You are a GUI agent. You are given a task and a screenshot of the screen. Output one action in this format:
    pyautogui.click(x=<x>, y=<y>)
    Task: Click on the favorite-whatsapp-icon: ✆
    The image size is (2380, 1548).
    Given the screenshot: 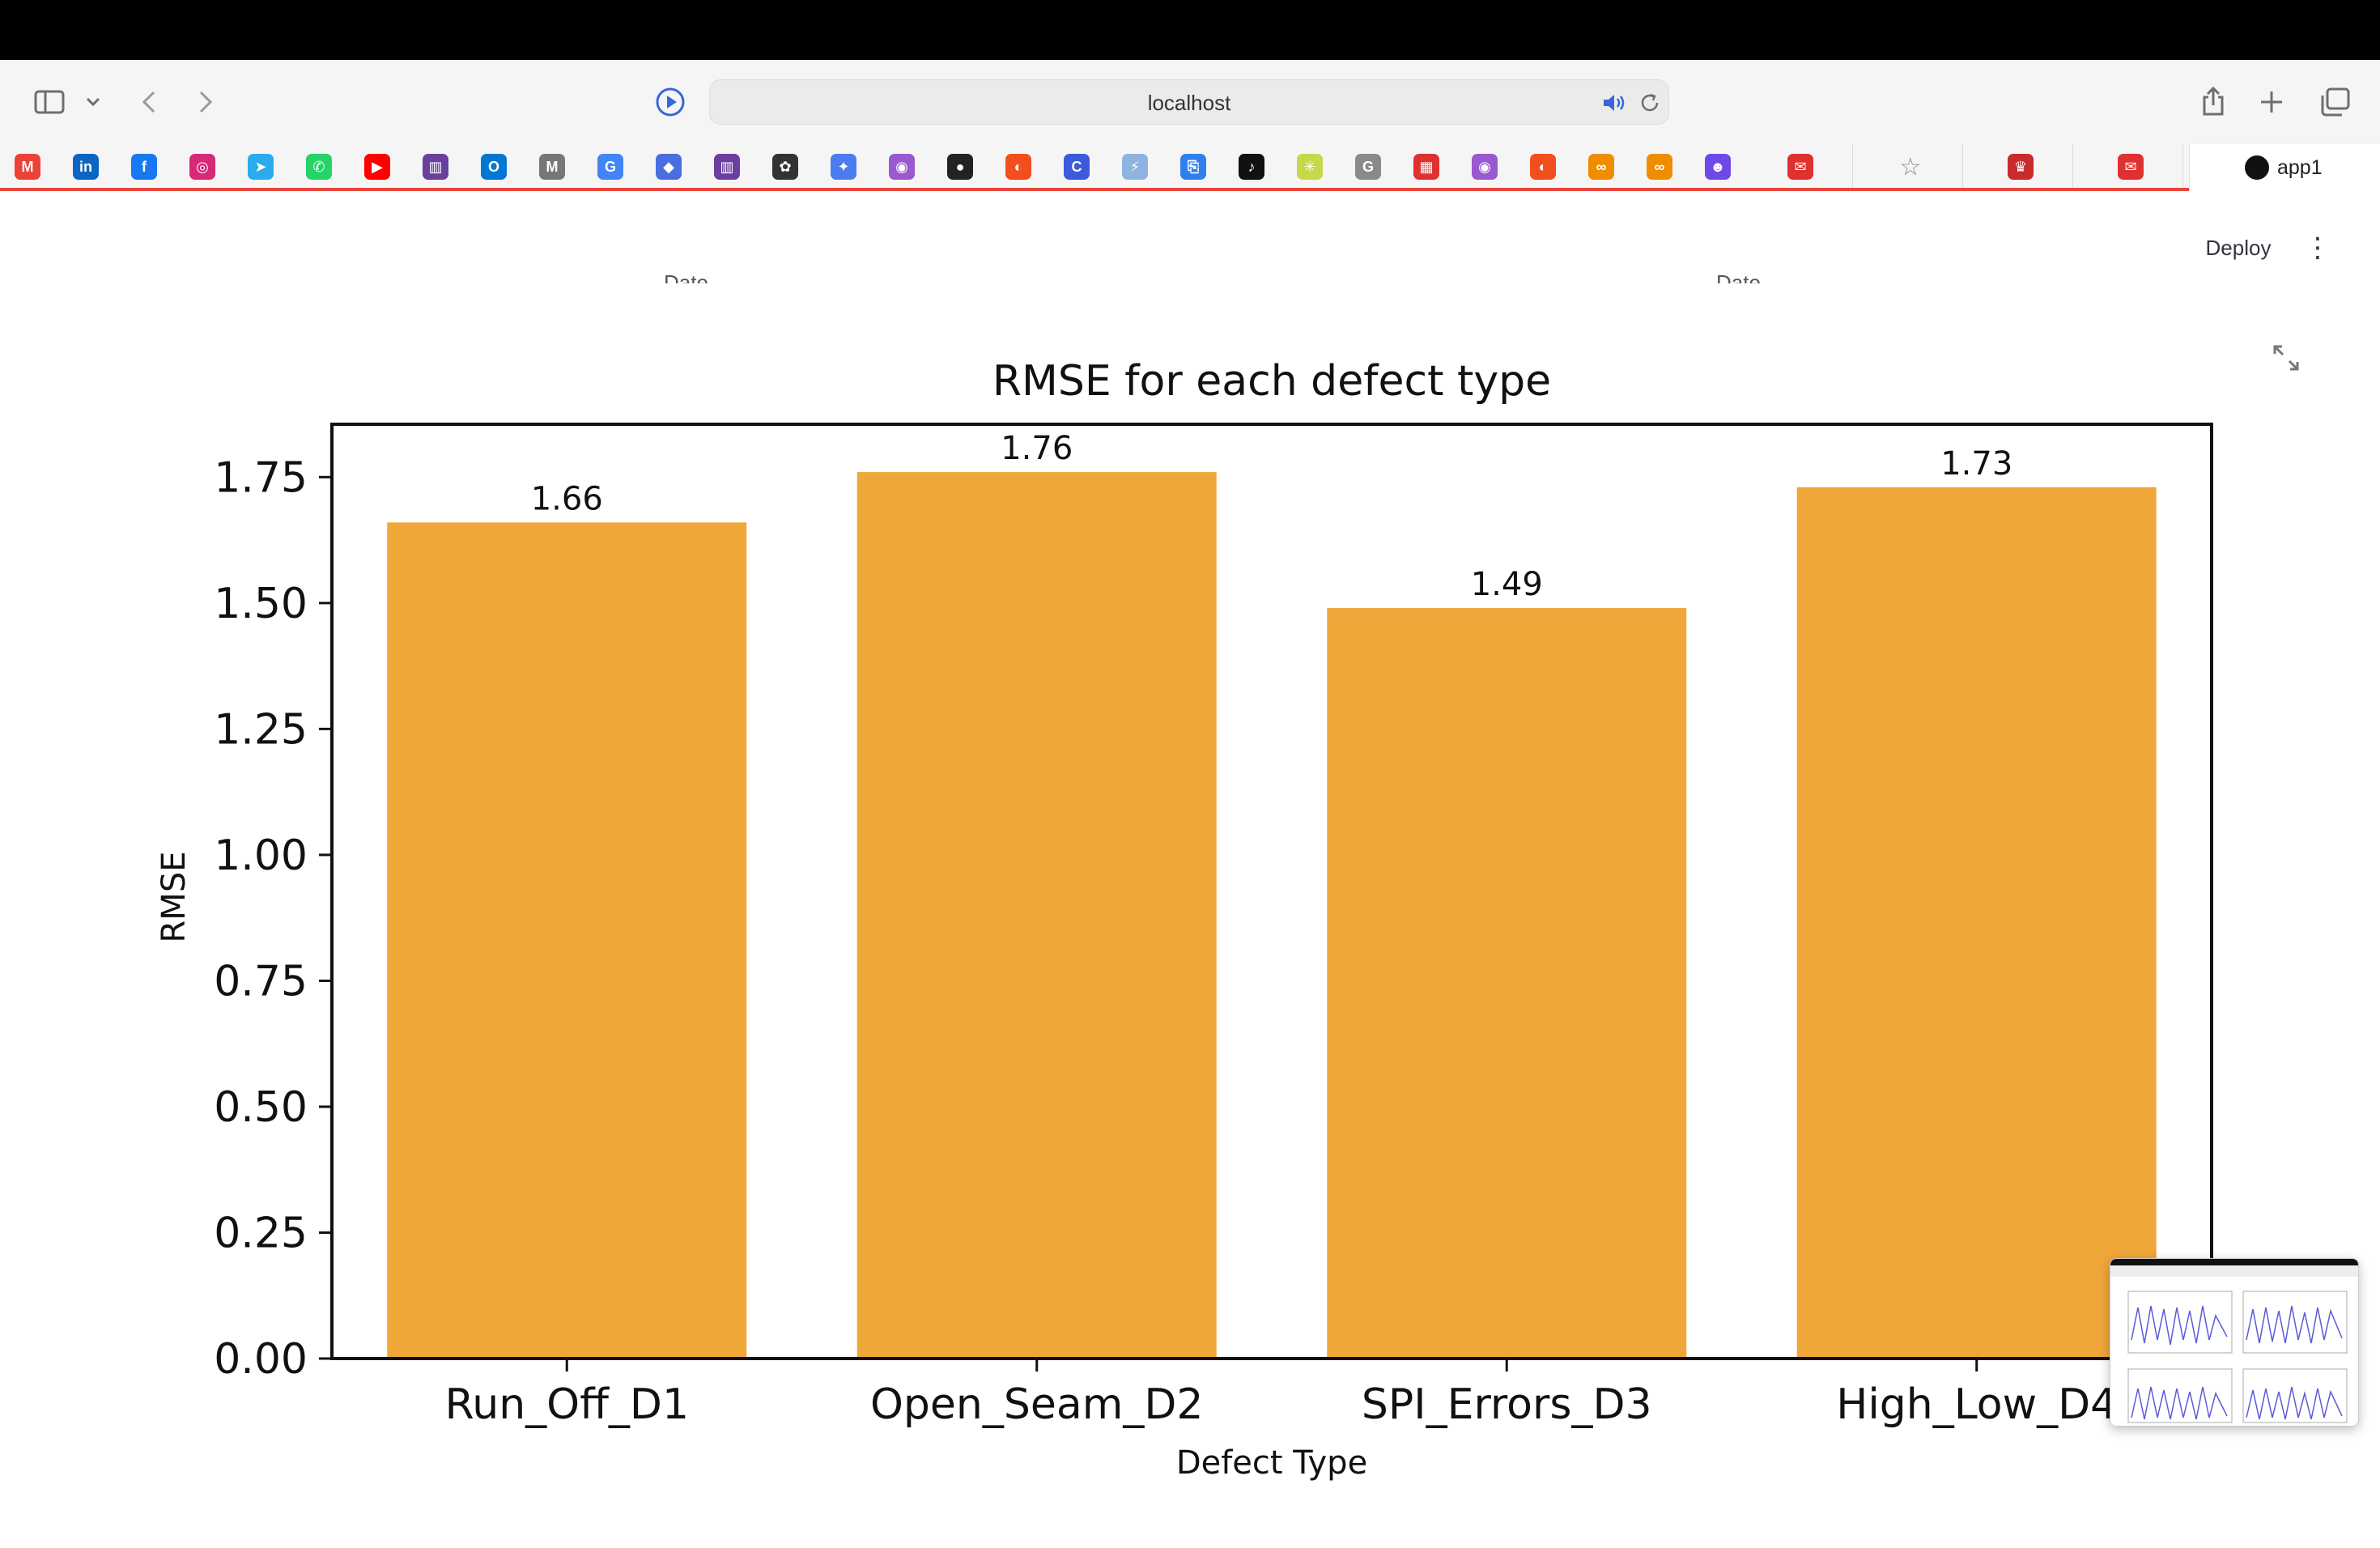 What is the action you would take?
    pyautogui.click(x=319, y=167)
    